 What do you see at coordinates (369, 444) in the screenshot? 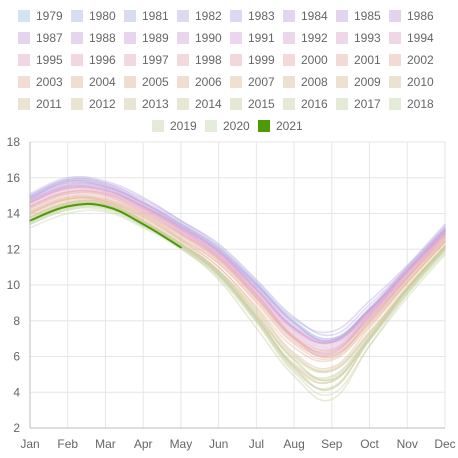
I see `x-tick-label: Oct` at bounding box center [369, 444].